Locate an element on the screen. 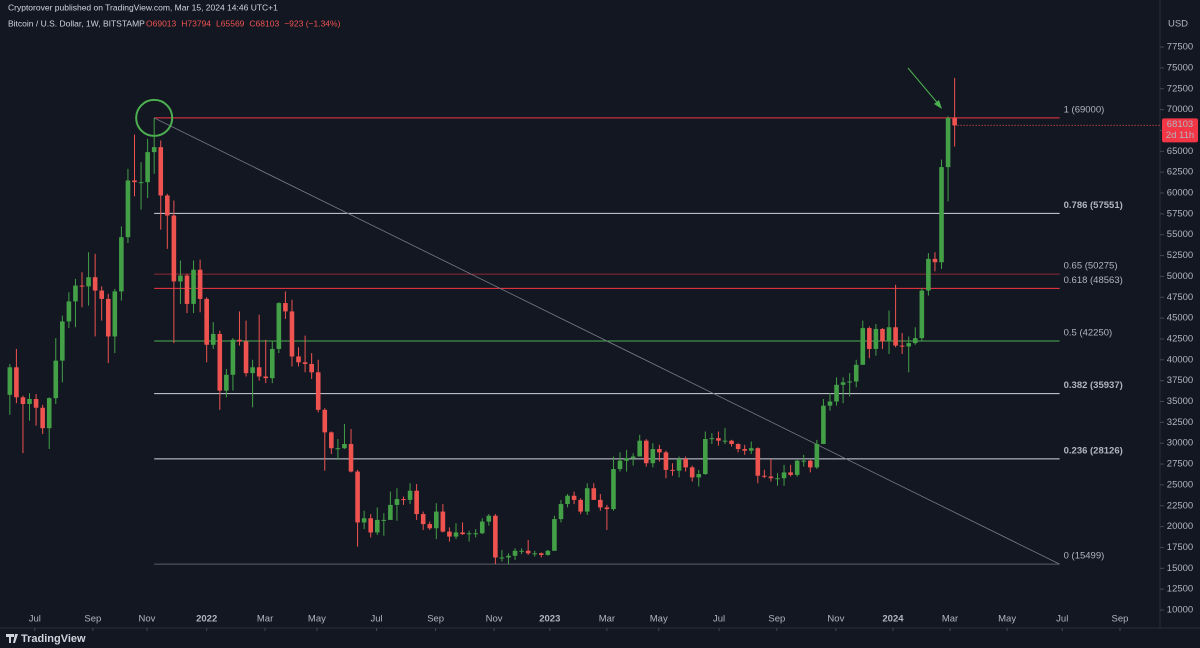 This screenshot has width=1200, height=648. countdown: 2d 11h is located at coordinates (1180, 135).